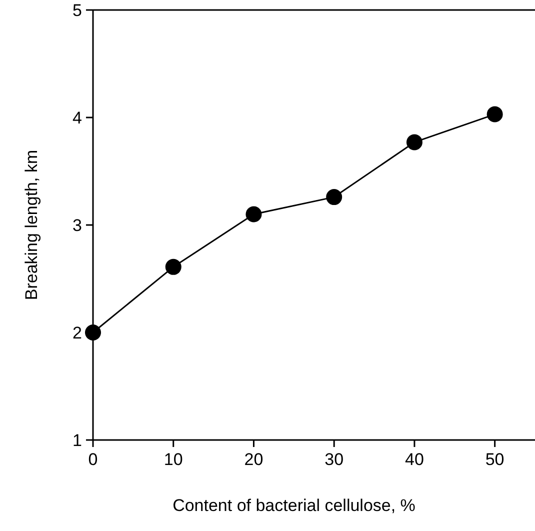 The height and width of the screenshot is (531, 535). What do you see at coordinates (77, 118) in the screenshot?
I see `y-tick-label: 4` at bounding box center [77, 118].